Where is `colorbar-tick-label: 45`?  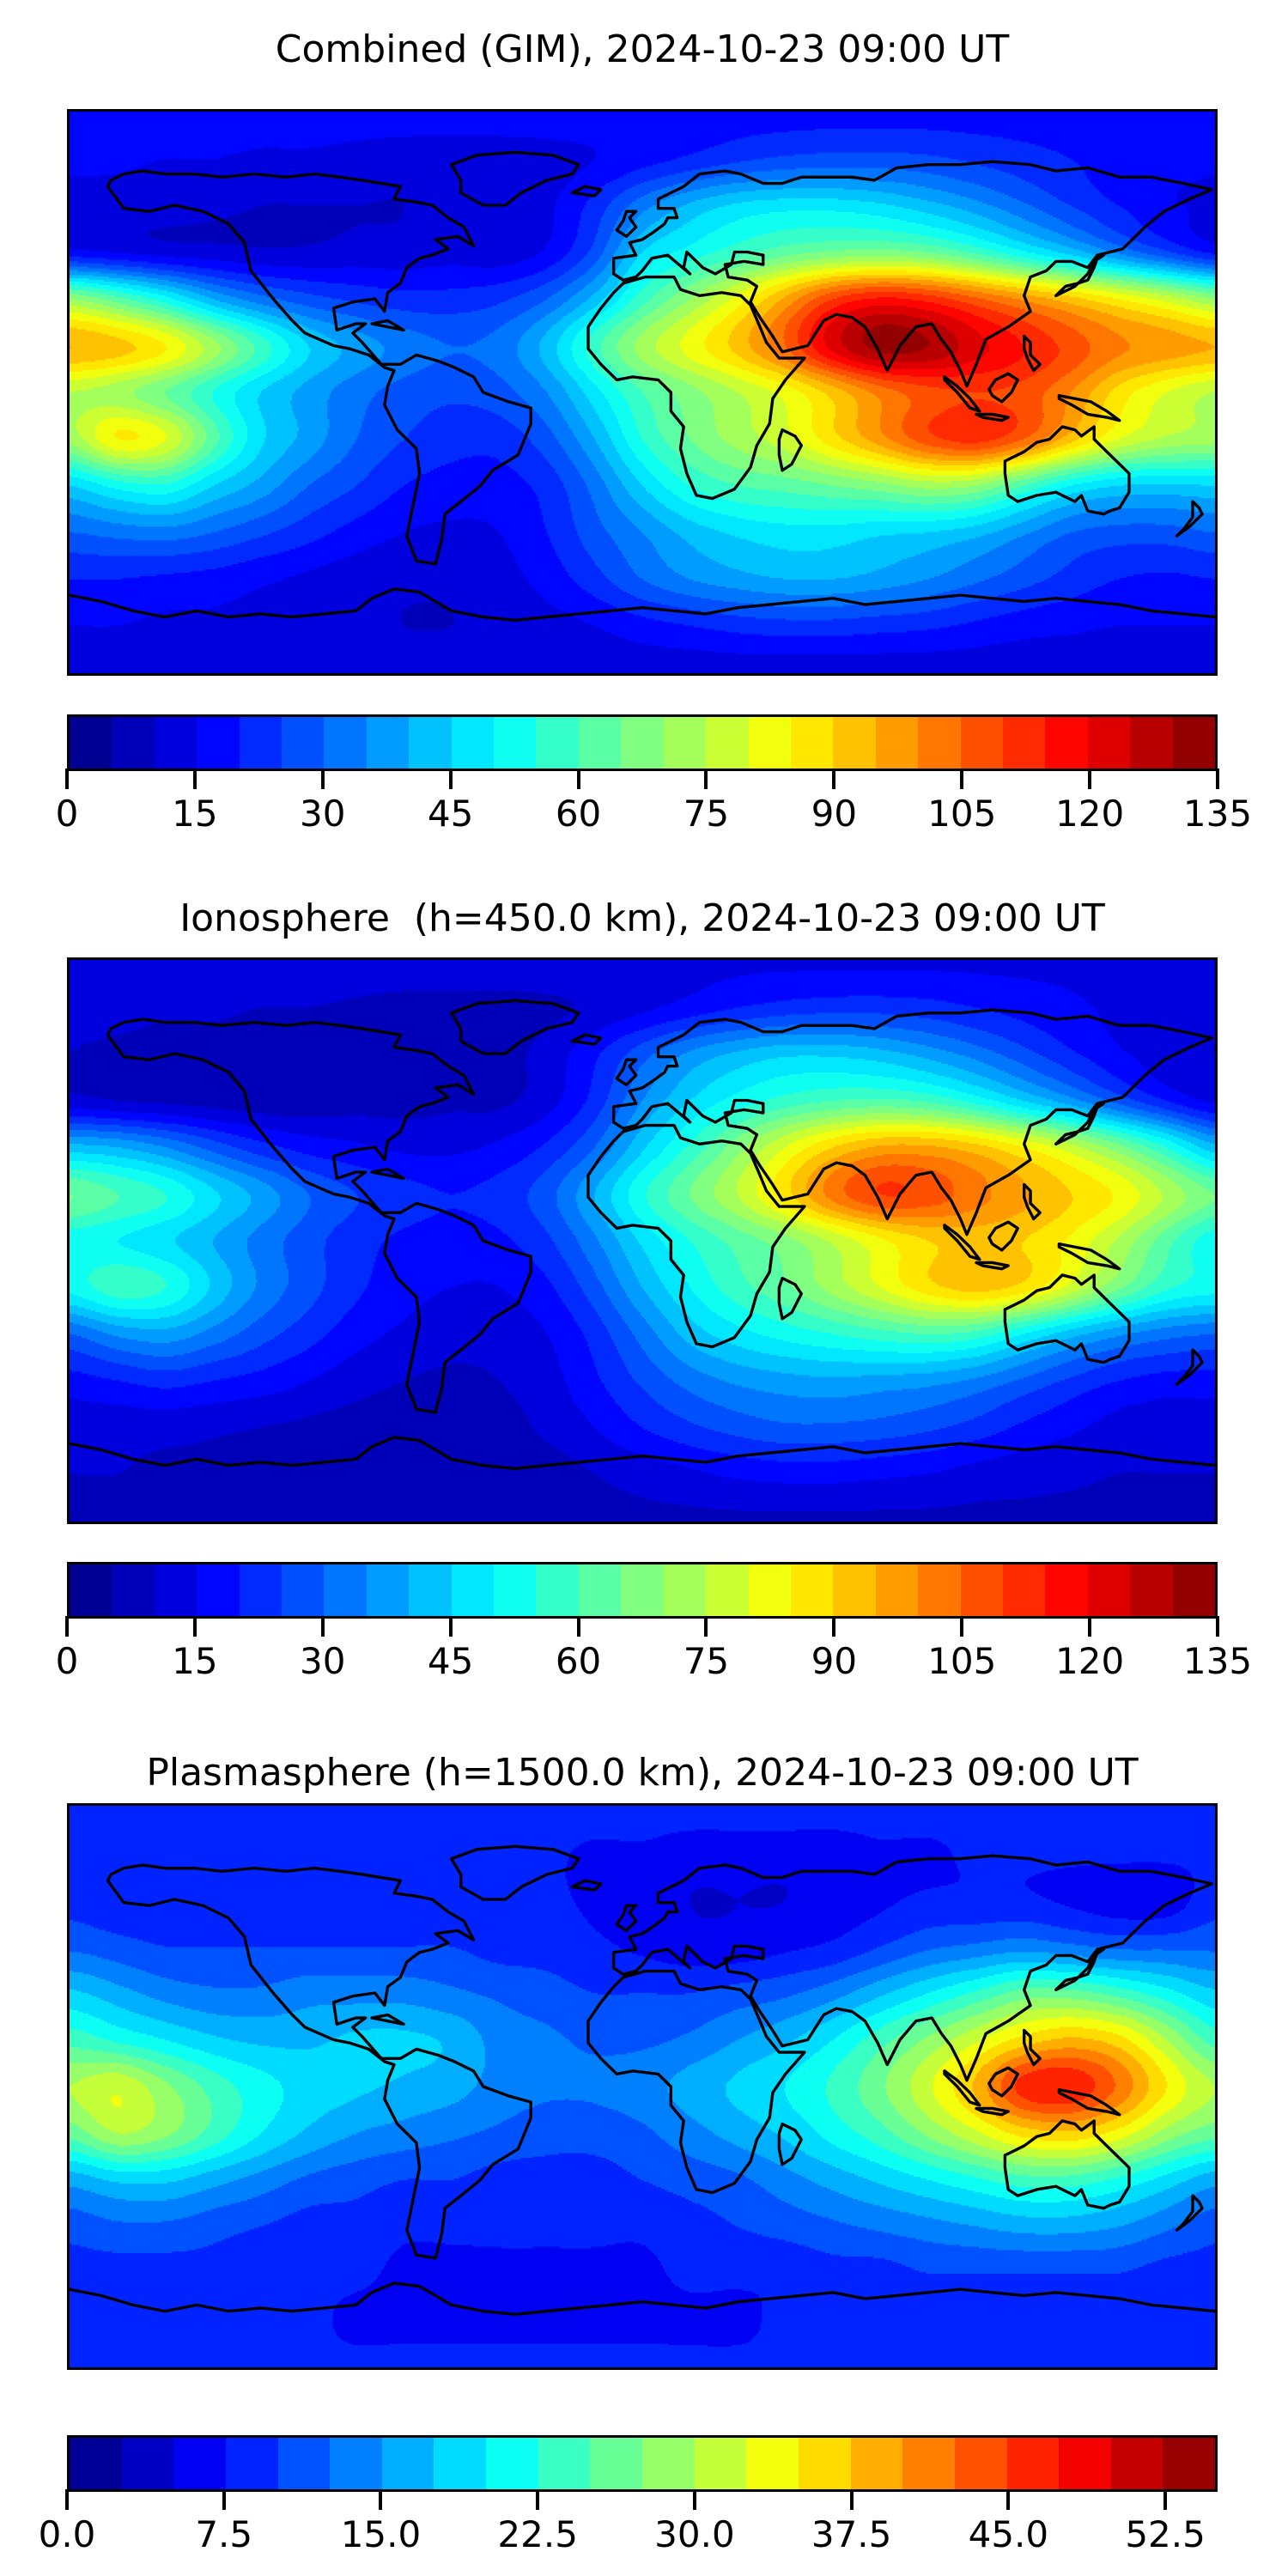 colorbar-tick-label: 45 is located at coordinates (450, 814).